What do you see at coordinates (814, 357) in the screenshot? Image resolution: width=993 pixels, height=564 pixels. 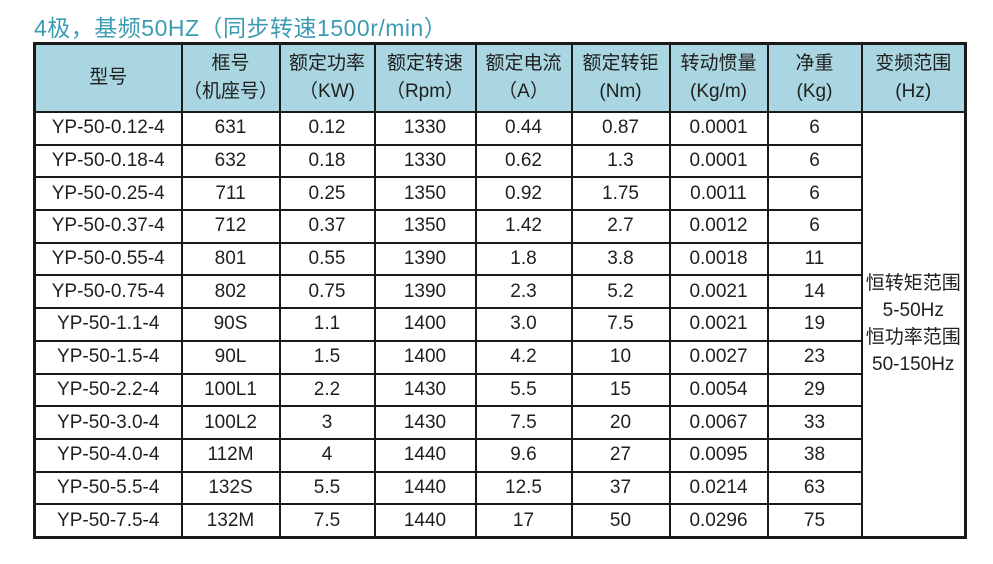 I see `table-cell: 23` at bounding box center [814, 357].